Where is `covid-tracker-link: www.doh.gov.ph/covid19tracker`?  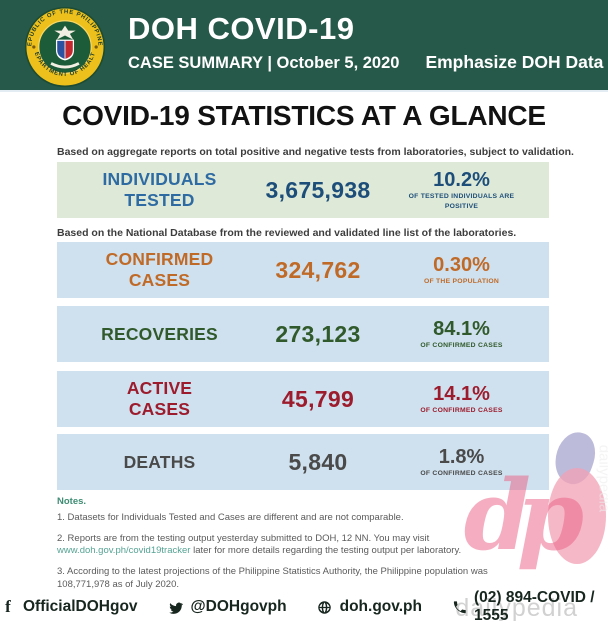
covid-tracker-link: www.doh.gov.ph/covid19tracker is located at coordinates (124, 551).